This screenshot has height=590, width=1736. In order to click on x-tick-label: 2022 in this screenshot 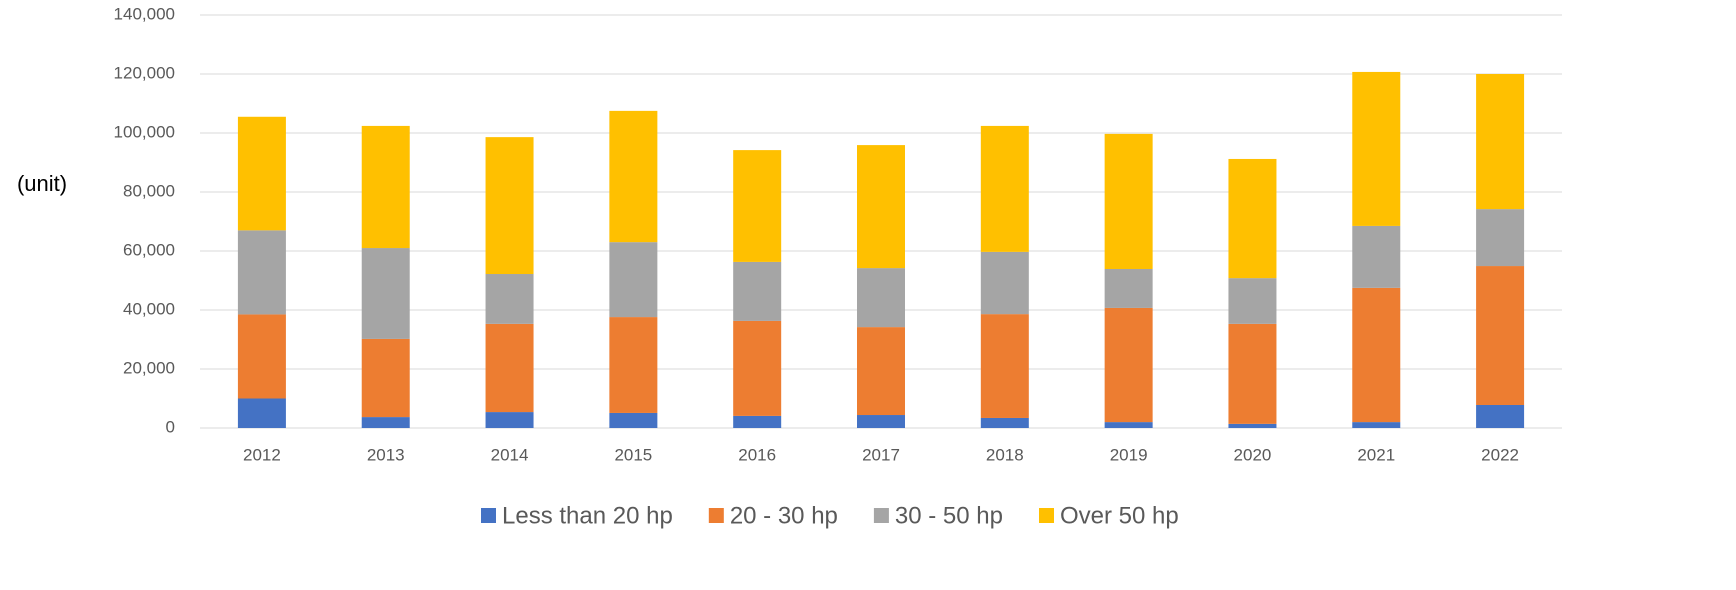, I will do `click(1500, 454)`.